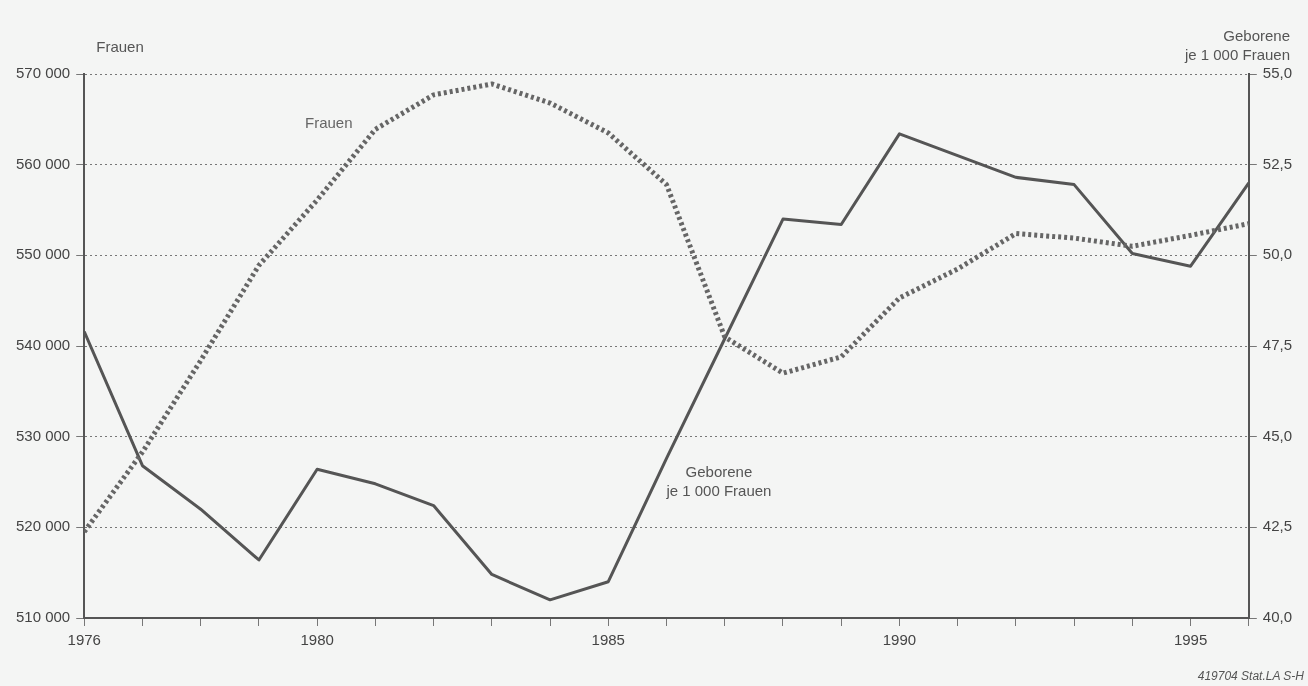 The width and height of the screenshot is (1308, 686). Describe the element at coordinates (43, 73) in the screenshot. I see `y-tick-label: 570 000` at that location.